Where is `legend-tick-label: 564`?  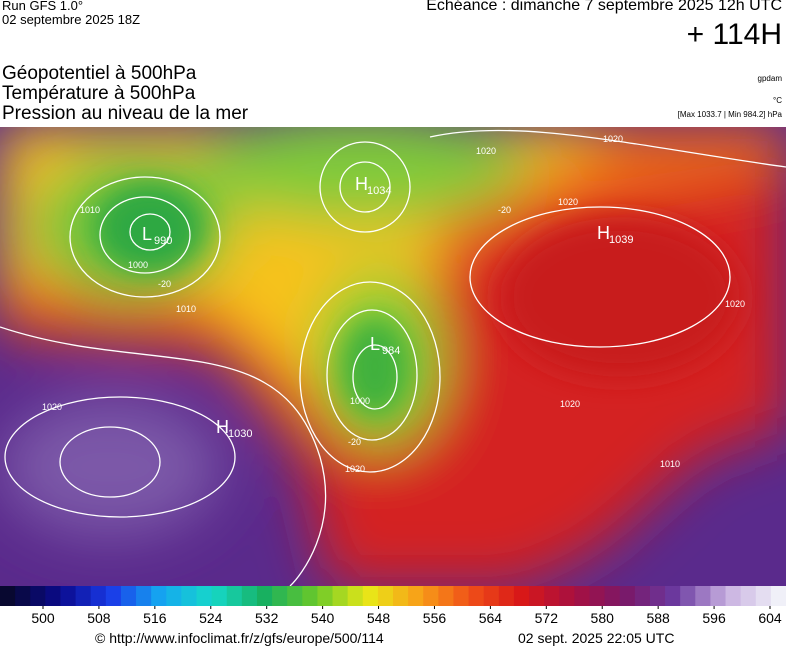 legend-tick-label: 564 is located at coordinates (491, 618).